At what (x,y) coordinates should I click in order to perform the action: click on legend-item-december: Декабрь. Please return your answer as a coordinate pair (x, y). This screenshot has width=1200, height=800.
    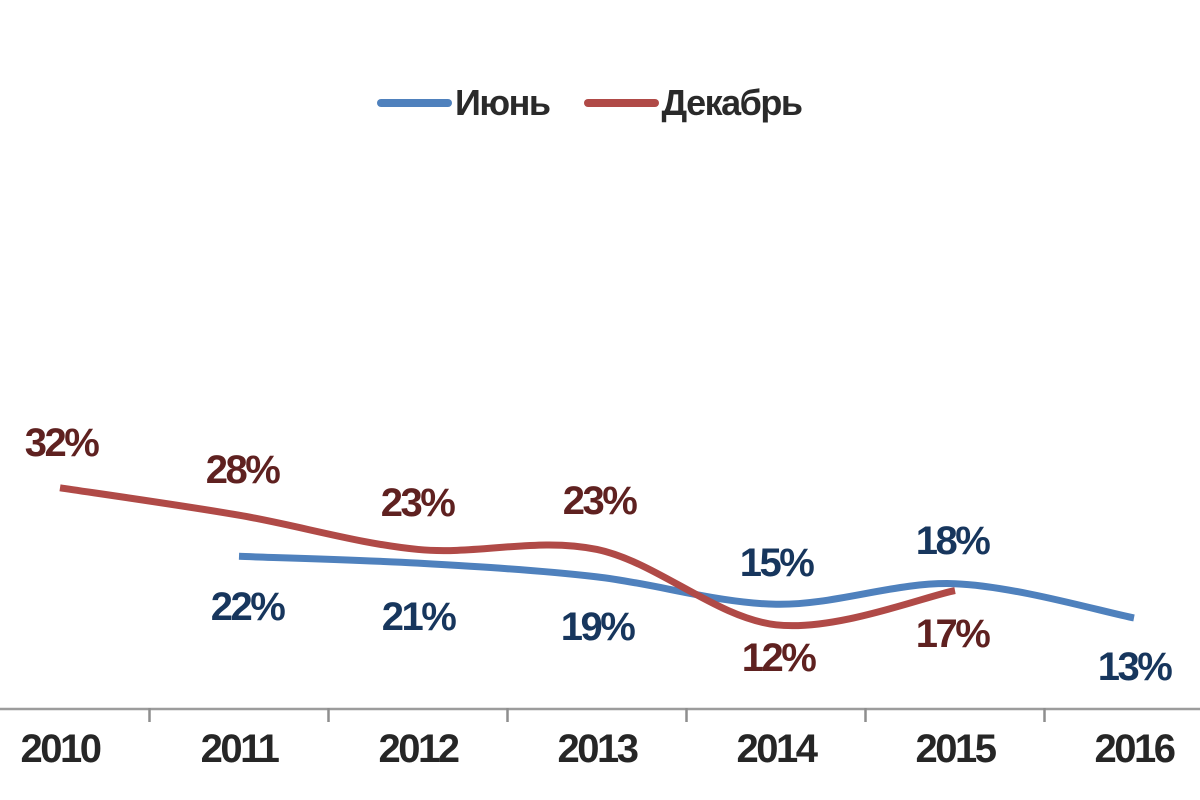
    Looking at the image, I should click on (693, 102).